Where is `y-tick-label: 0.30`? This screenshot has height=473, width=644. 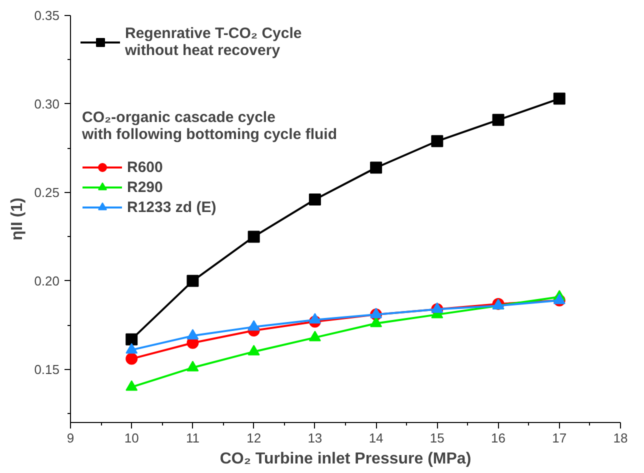 y-tick-label: 0.30 is located at coordinates (47, 104).